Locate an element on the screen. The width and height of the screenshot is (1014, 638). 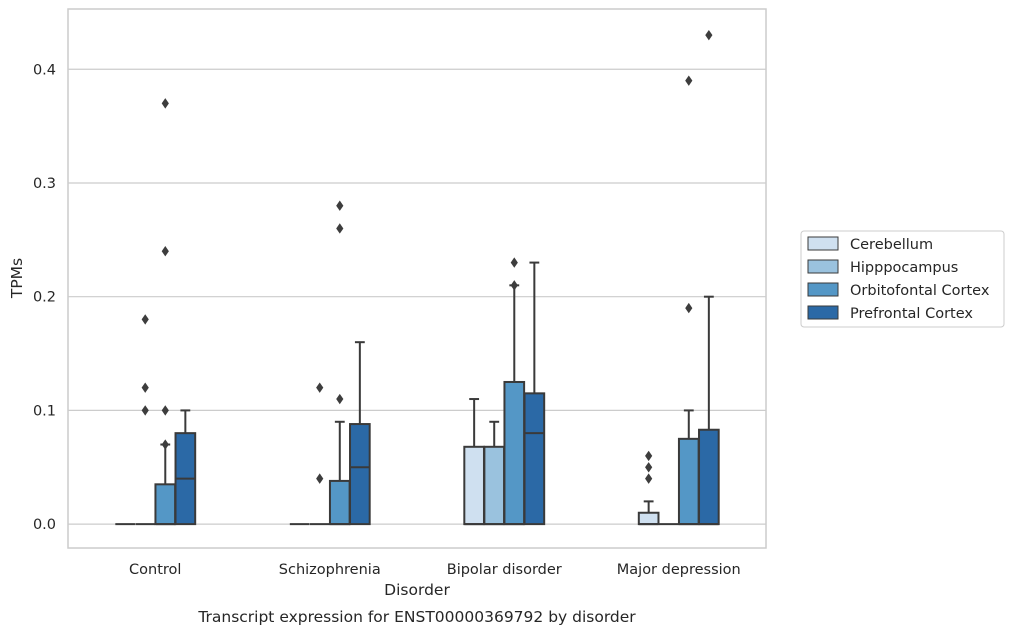
x-axis-label: Disorder is located at coordinates (417, 590).